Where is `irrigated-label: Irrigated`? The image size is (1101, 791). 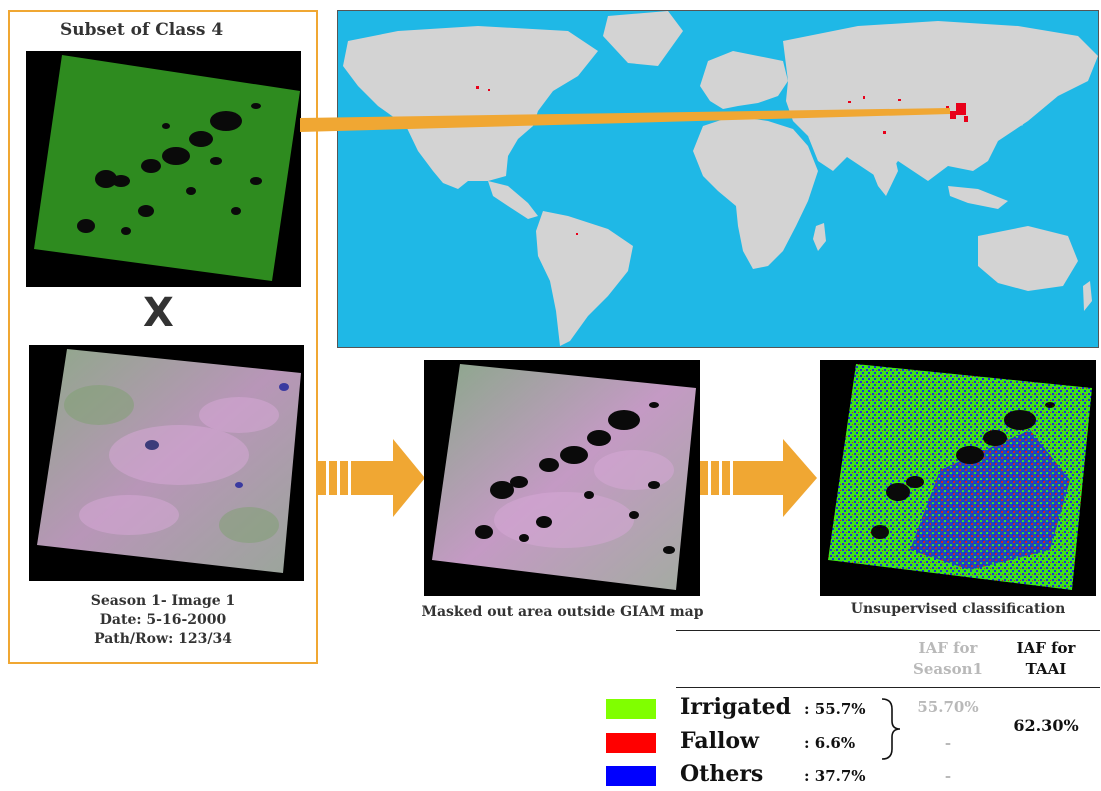
irrigated-label: Irrigated is located at coordinates (736, 707).